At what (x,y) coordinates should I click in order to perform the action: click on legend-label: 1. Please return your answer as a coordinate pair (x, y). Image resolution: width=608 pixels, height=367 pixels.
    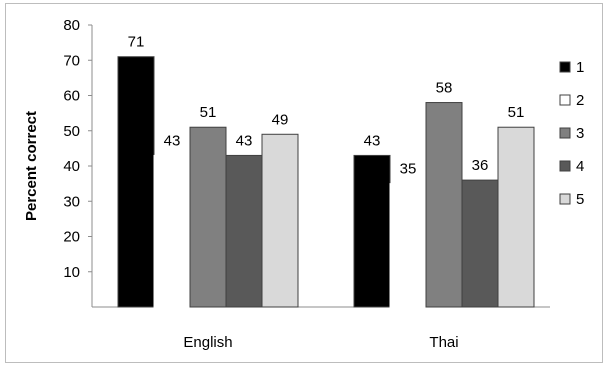
    Looking at the image, I should click on (580, 67).